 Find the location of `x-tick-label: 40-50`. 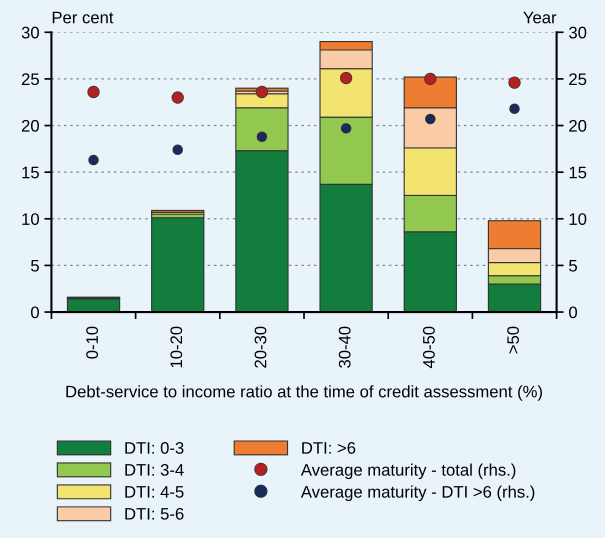

x-tick-label: 40-50 is located at coordinates (428, 347).